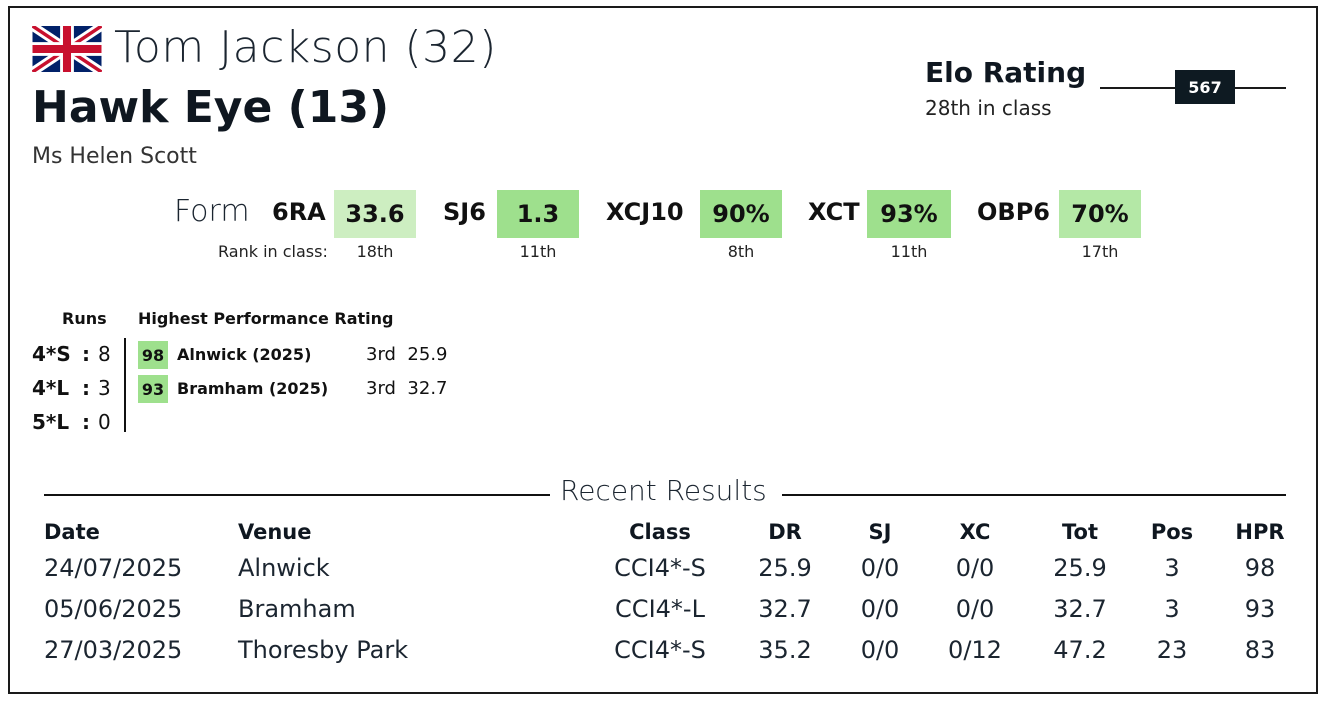 The height and width of the screenshot is (701, 1325). Describe the element at coordinates (538, 251) in the screenshot. I see `rank-sj6: 11th` at that location.